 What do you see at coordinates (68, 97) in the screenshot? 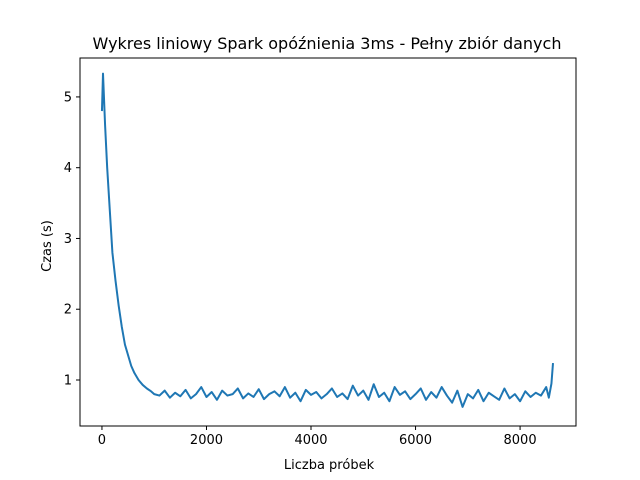
I see `y-tick-label: 5` at bounding box center [68, 97].